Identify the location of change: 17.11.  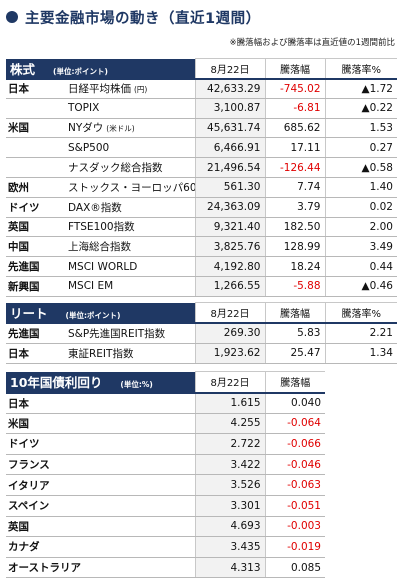
(294, 148).